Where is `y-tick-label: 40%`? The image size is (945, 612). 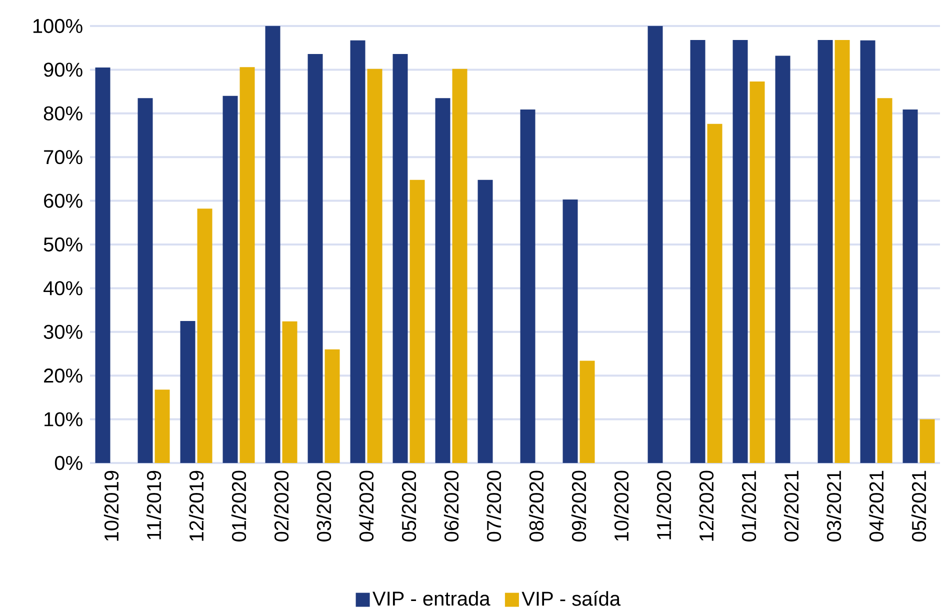
y-tick-label: 40% is located at coordinates (63, 288).